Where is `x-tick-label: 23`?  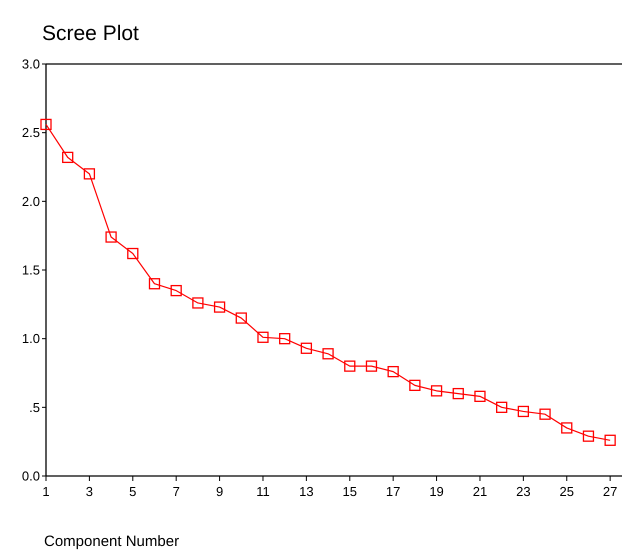 x-tick-label: 23 is located at coordinates (523, 491).